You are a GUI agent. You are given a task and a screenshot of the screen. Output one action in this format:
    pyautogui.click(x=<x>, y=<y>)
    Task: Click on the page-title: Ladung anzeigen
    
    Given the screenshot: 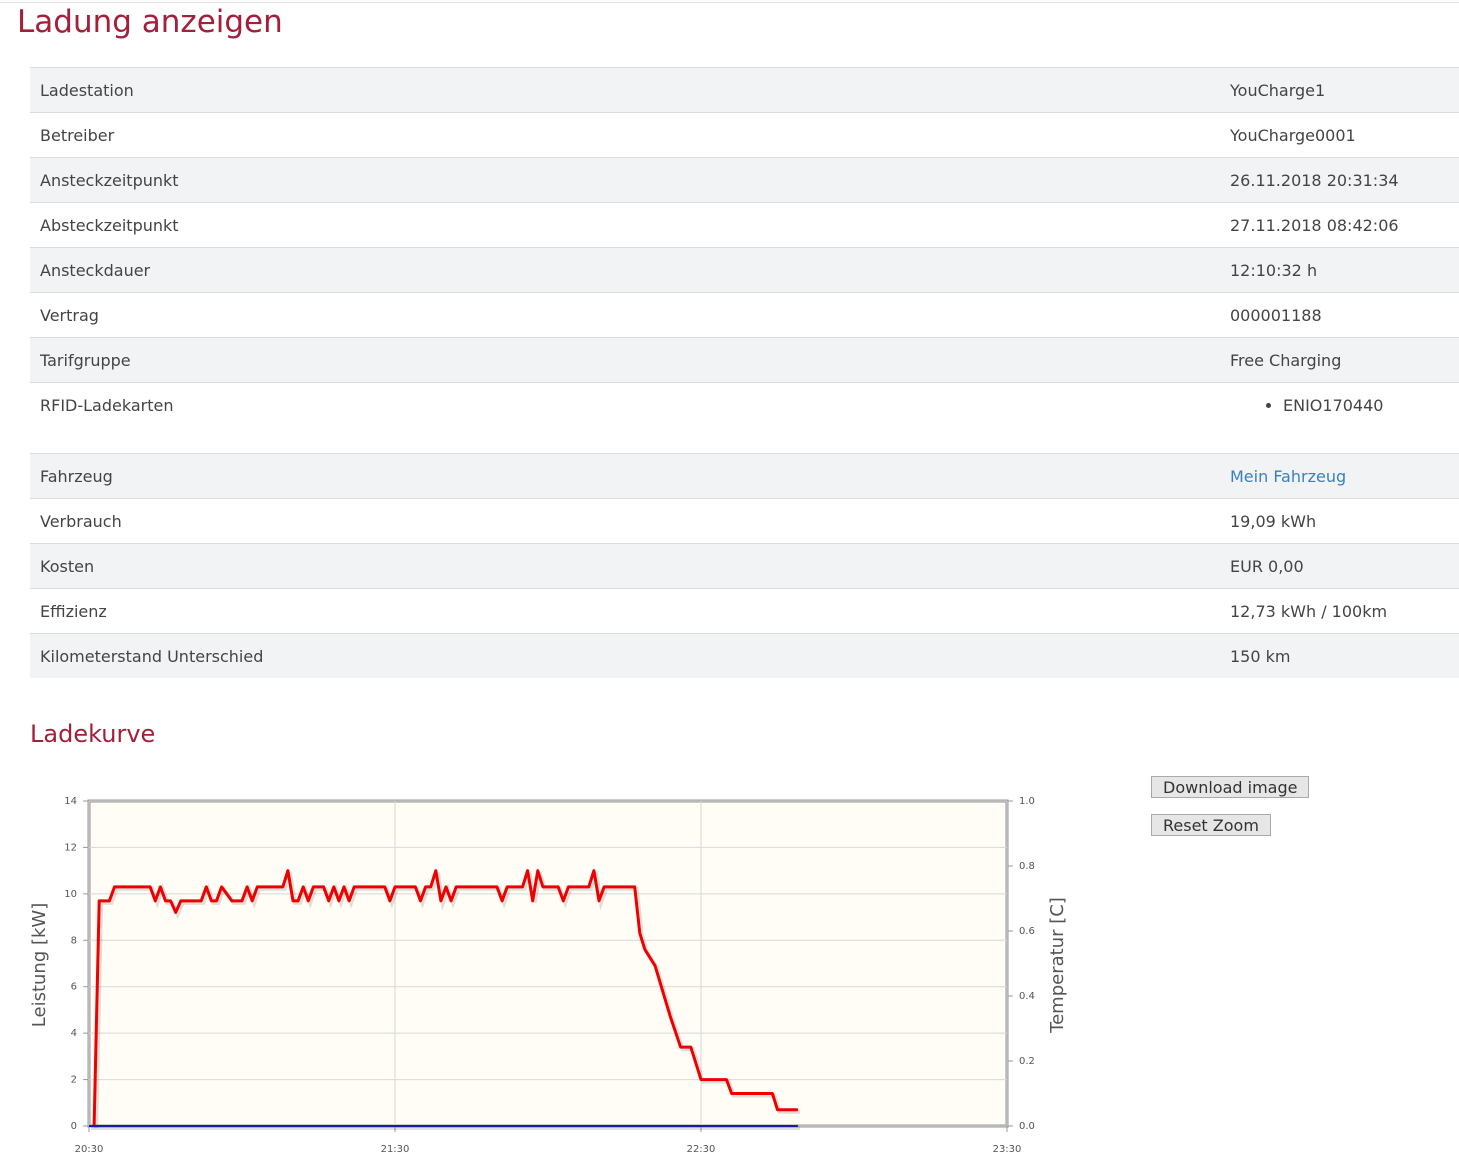 What is the action you would take?
    pyautogui.click(x=150, y=22)
    